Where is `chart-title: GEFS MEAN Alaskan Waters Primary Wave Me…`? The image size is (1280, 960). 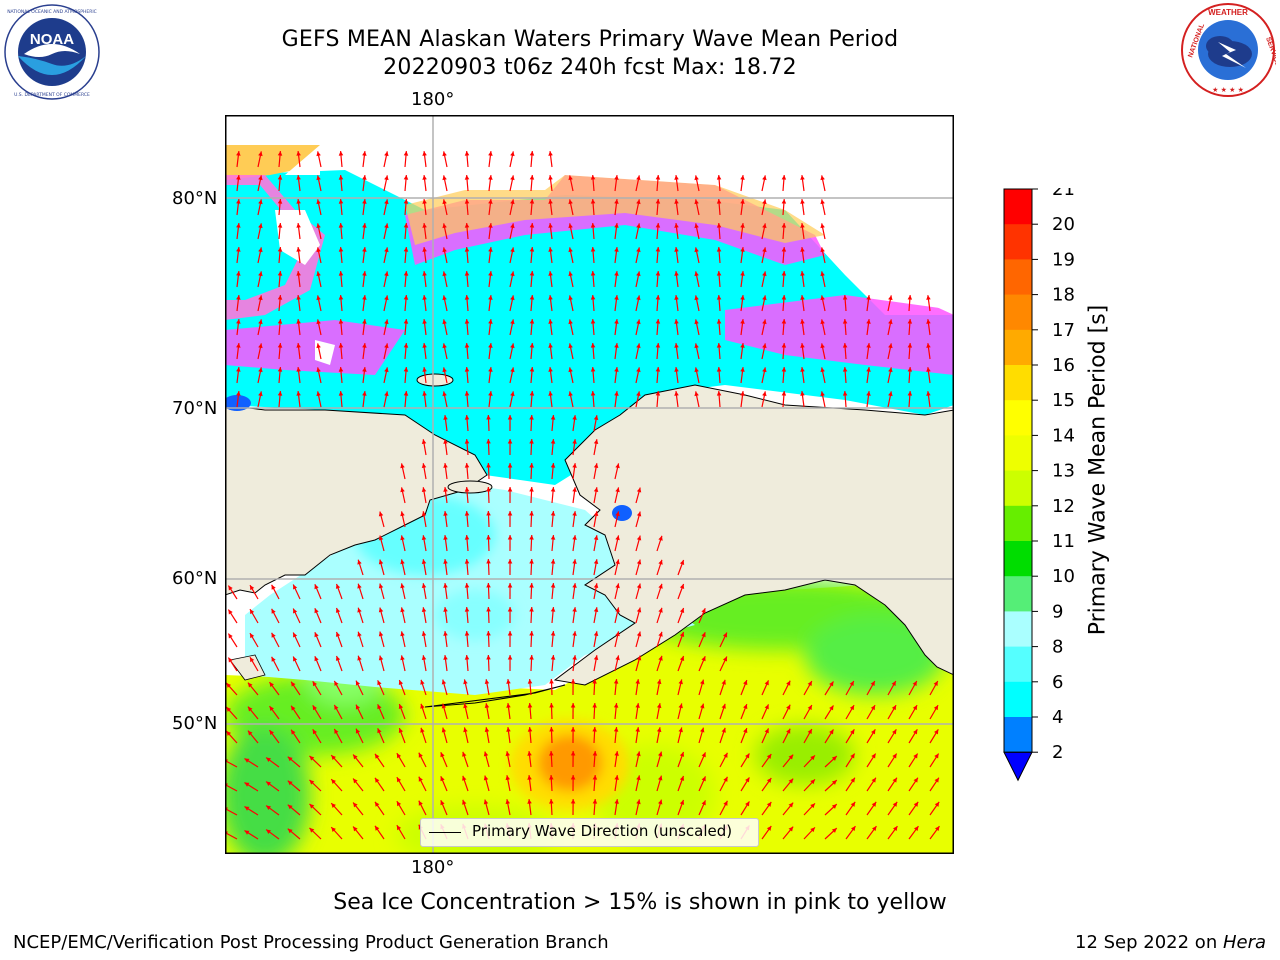
chart-title: GEFS MEAN Alaskan Waters Primary Wave Me… is located at coordinates (590, 39).